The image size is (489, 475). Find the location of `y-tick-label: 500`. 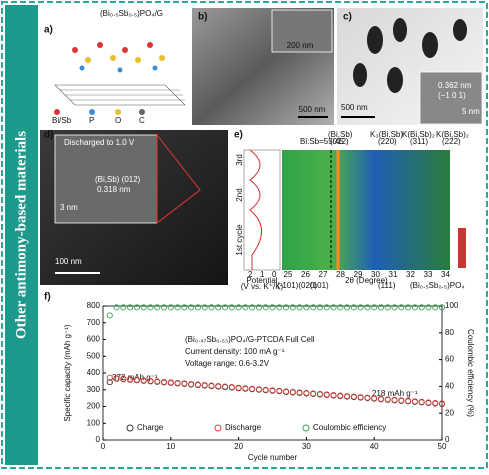

y-tick-label: 500 is located at coordinates (94, 355).